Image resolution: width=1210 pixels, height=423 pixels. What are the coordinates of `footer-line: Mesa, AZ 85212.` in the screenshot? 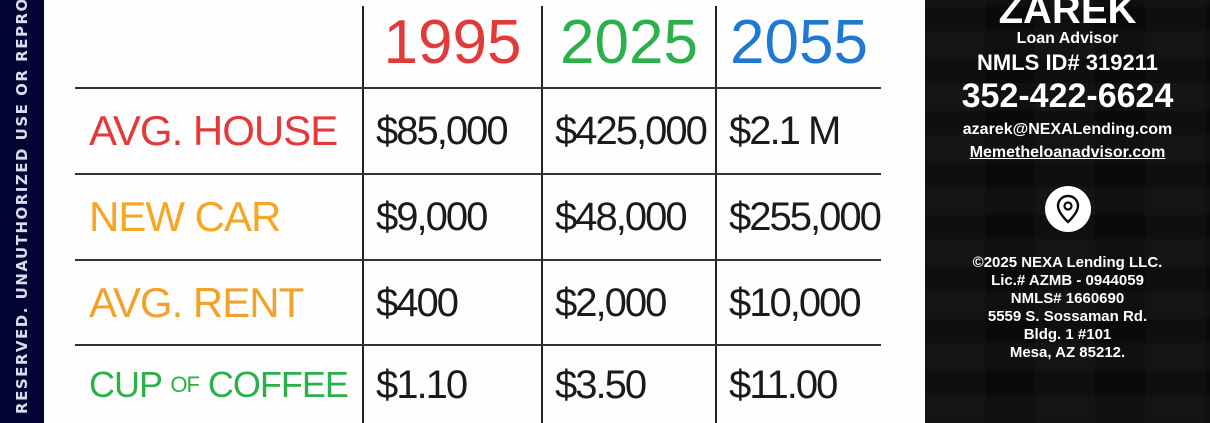 It's located at (1067, 352).